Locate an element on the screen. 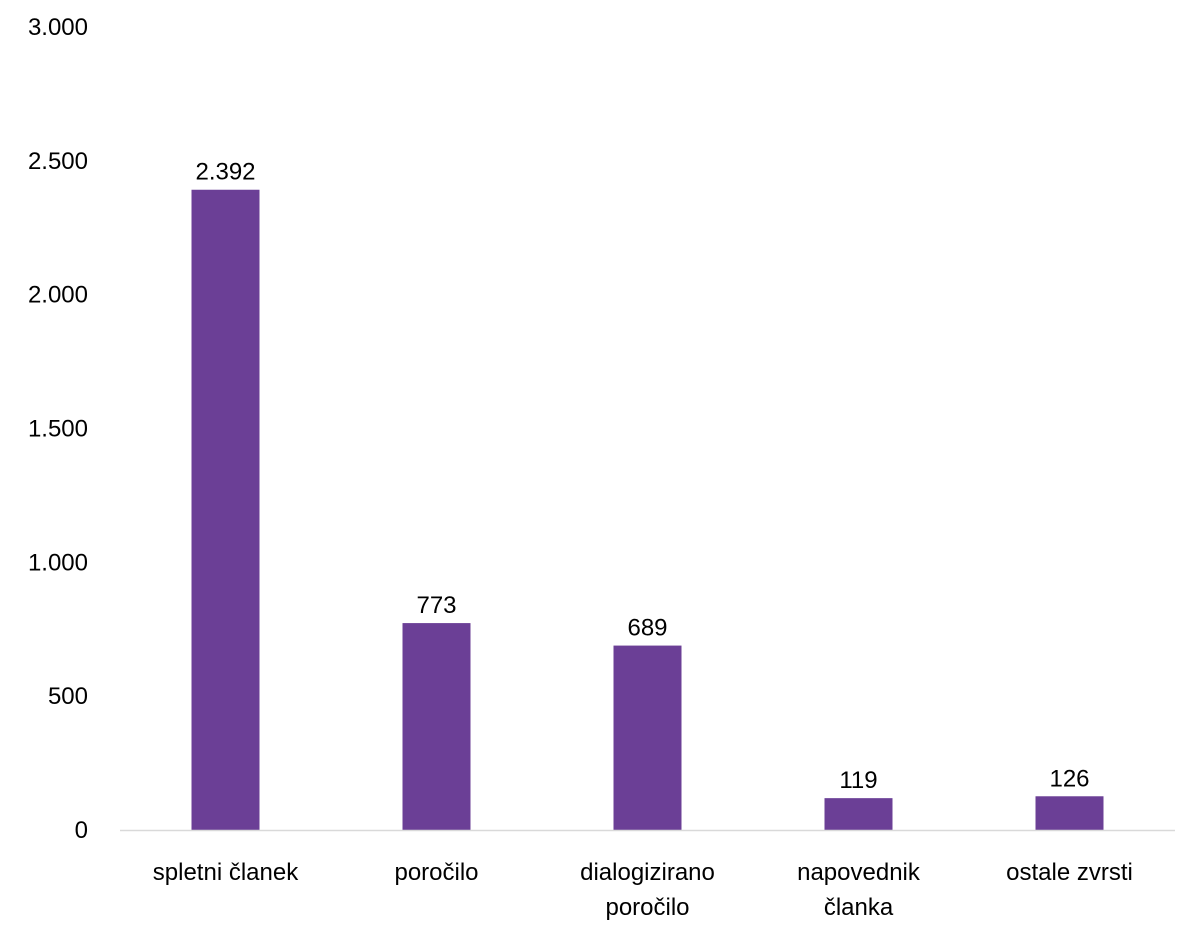 The image size is (1187, 932). x-category-label-line: ostale zvrsti is located at coordinates (1069, 872).